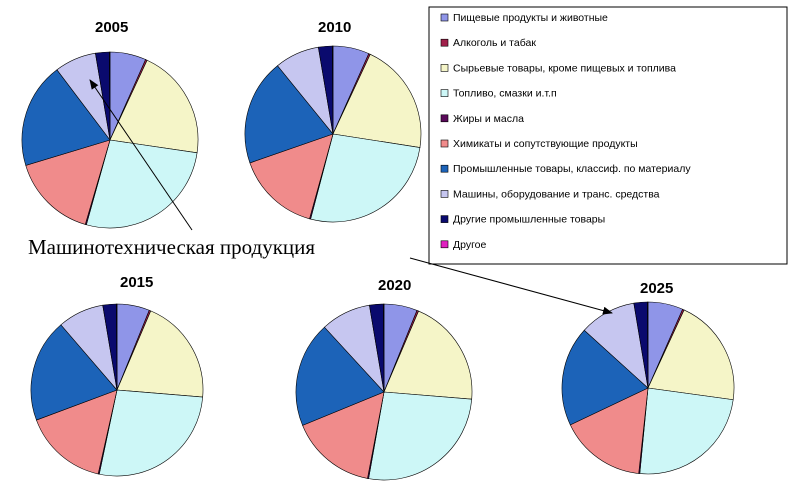  What do you see at coordinates (111, 27) in the screenshot?
I see `pie-2005-title: 2005` at bounding box center [111, 27].